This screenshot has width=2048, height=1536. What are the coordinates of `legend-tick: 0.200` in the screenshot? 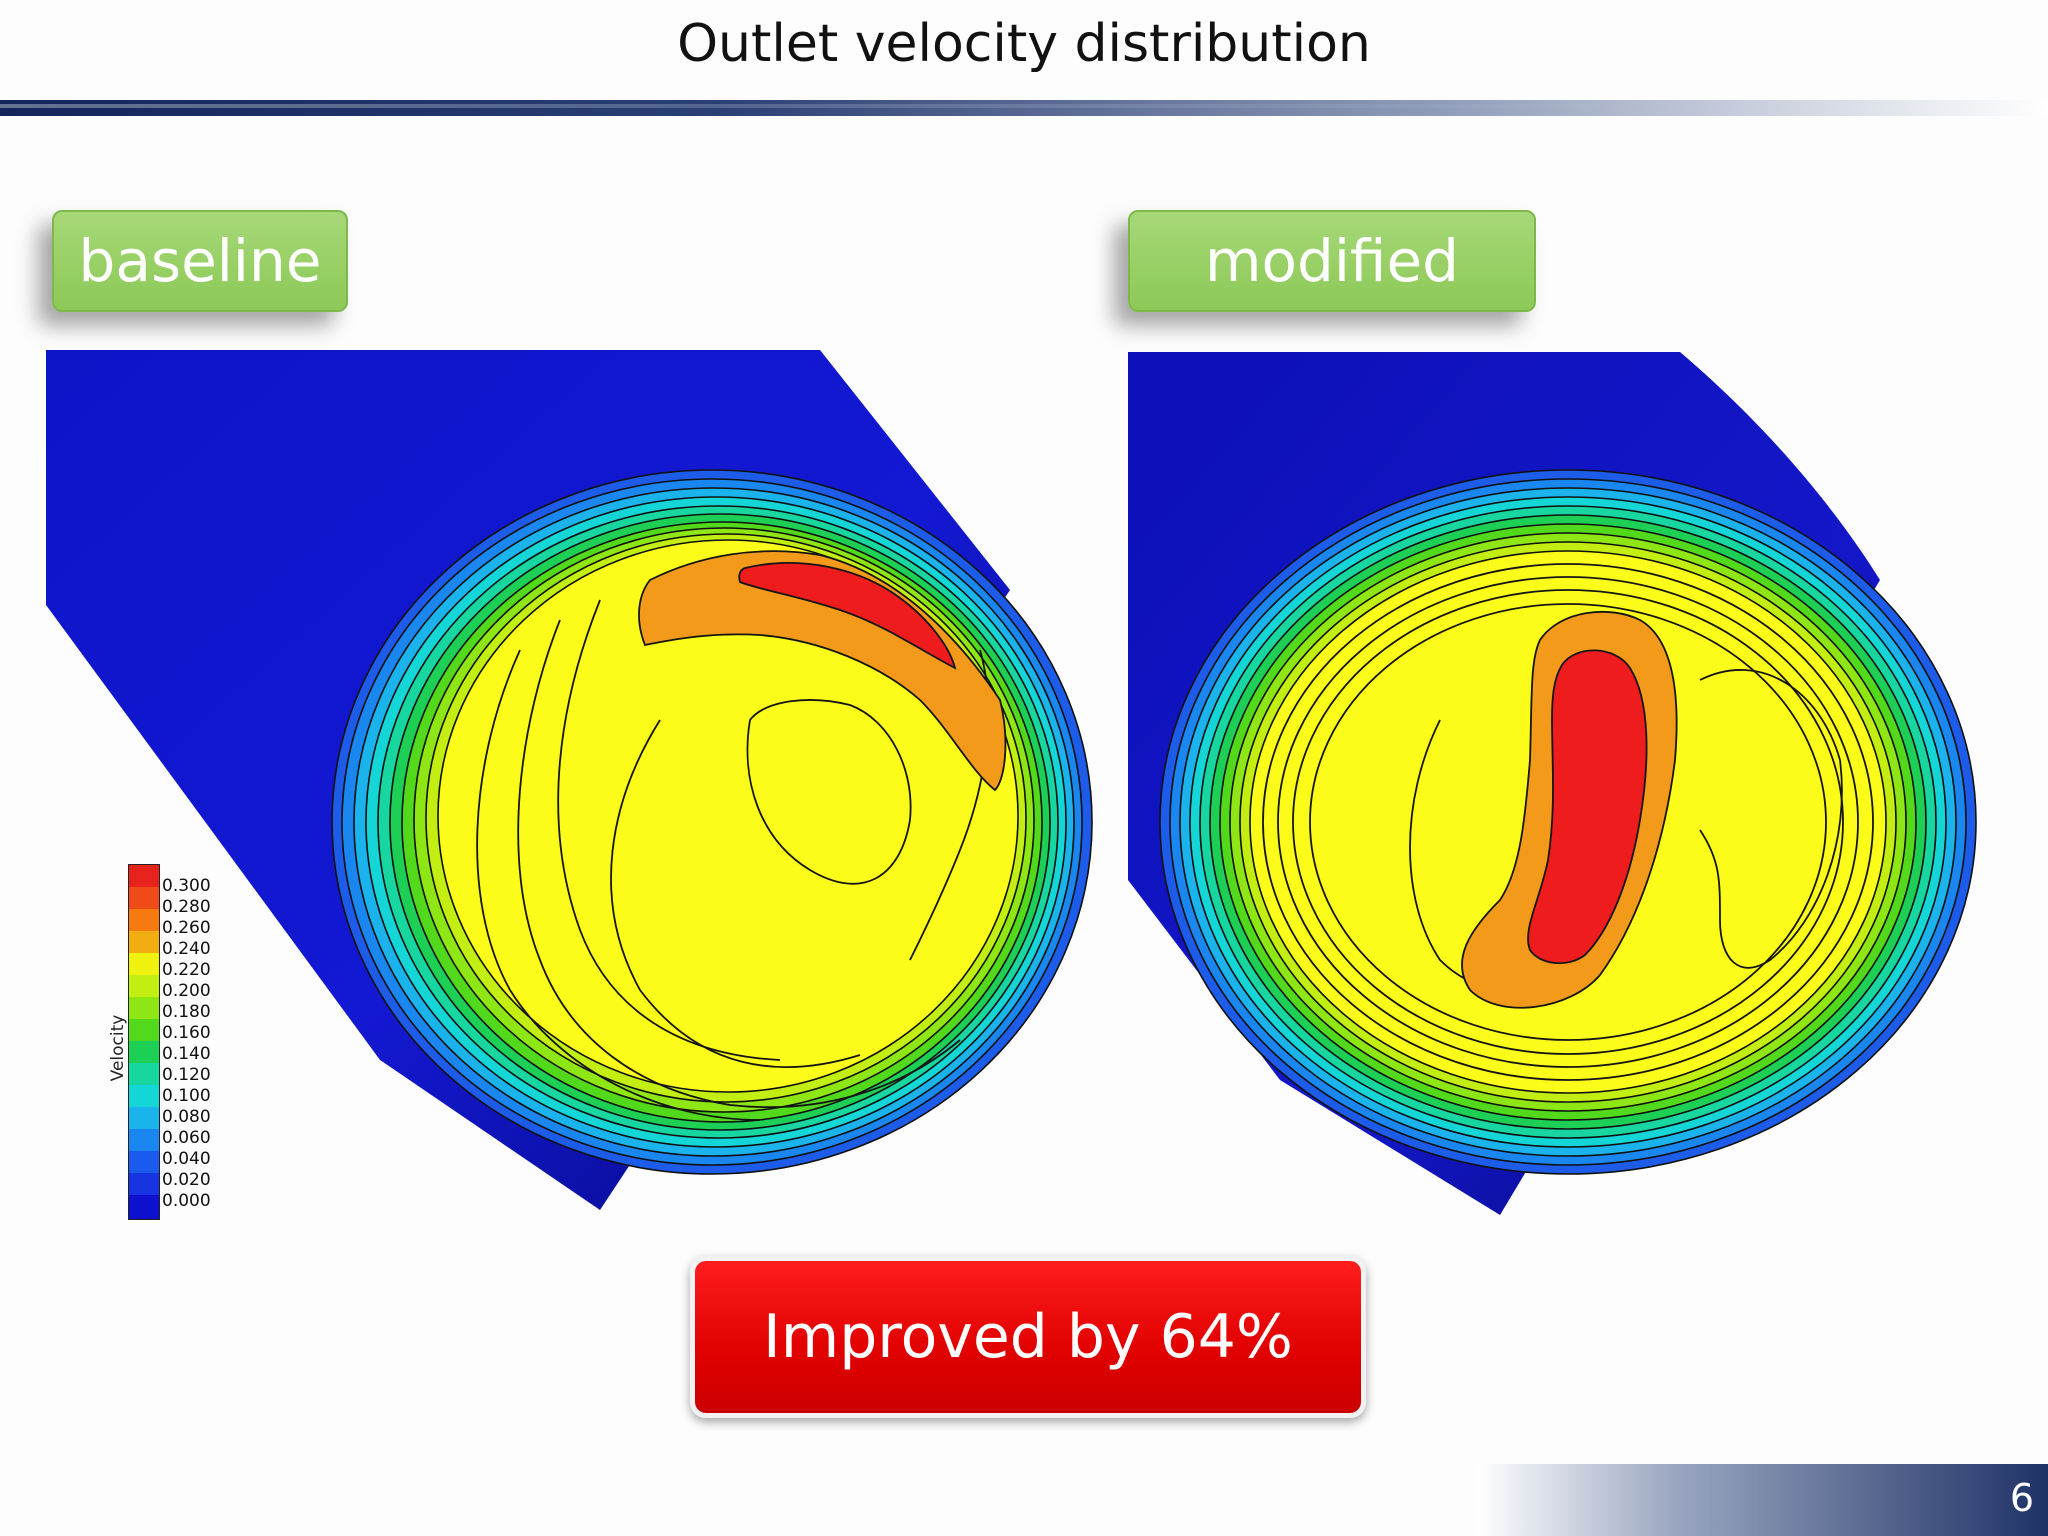 It's located at (186, 991).